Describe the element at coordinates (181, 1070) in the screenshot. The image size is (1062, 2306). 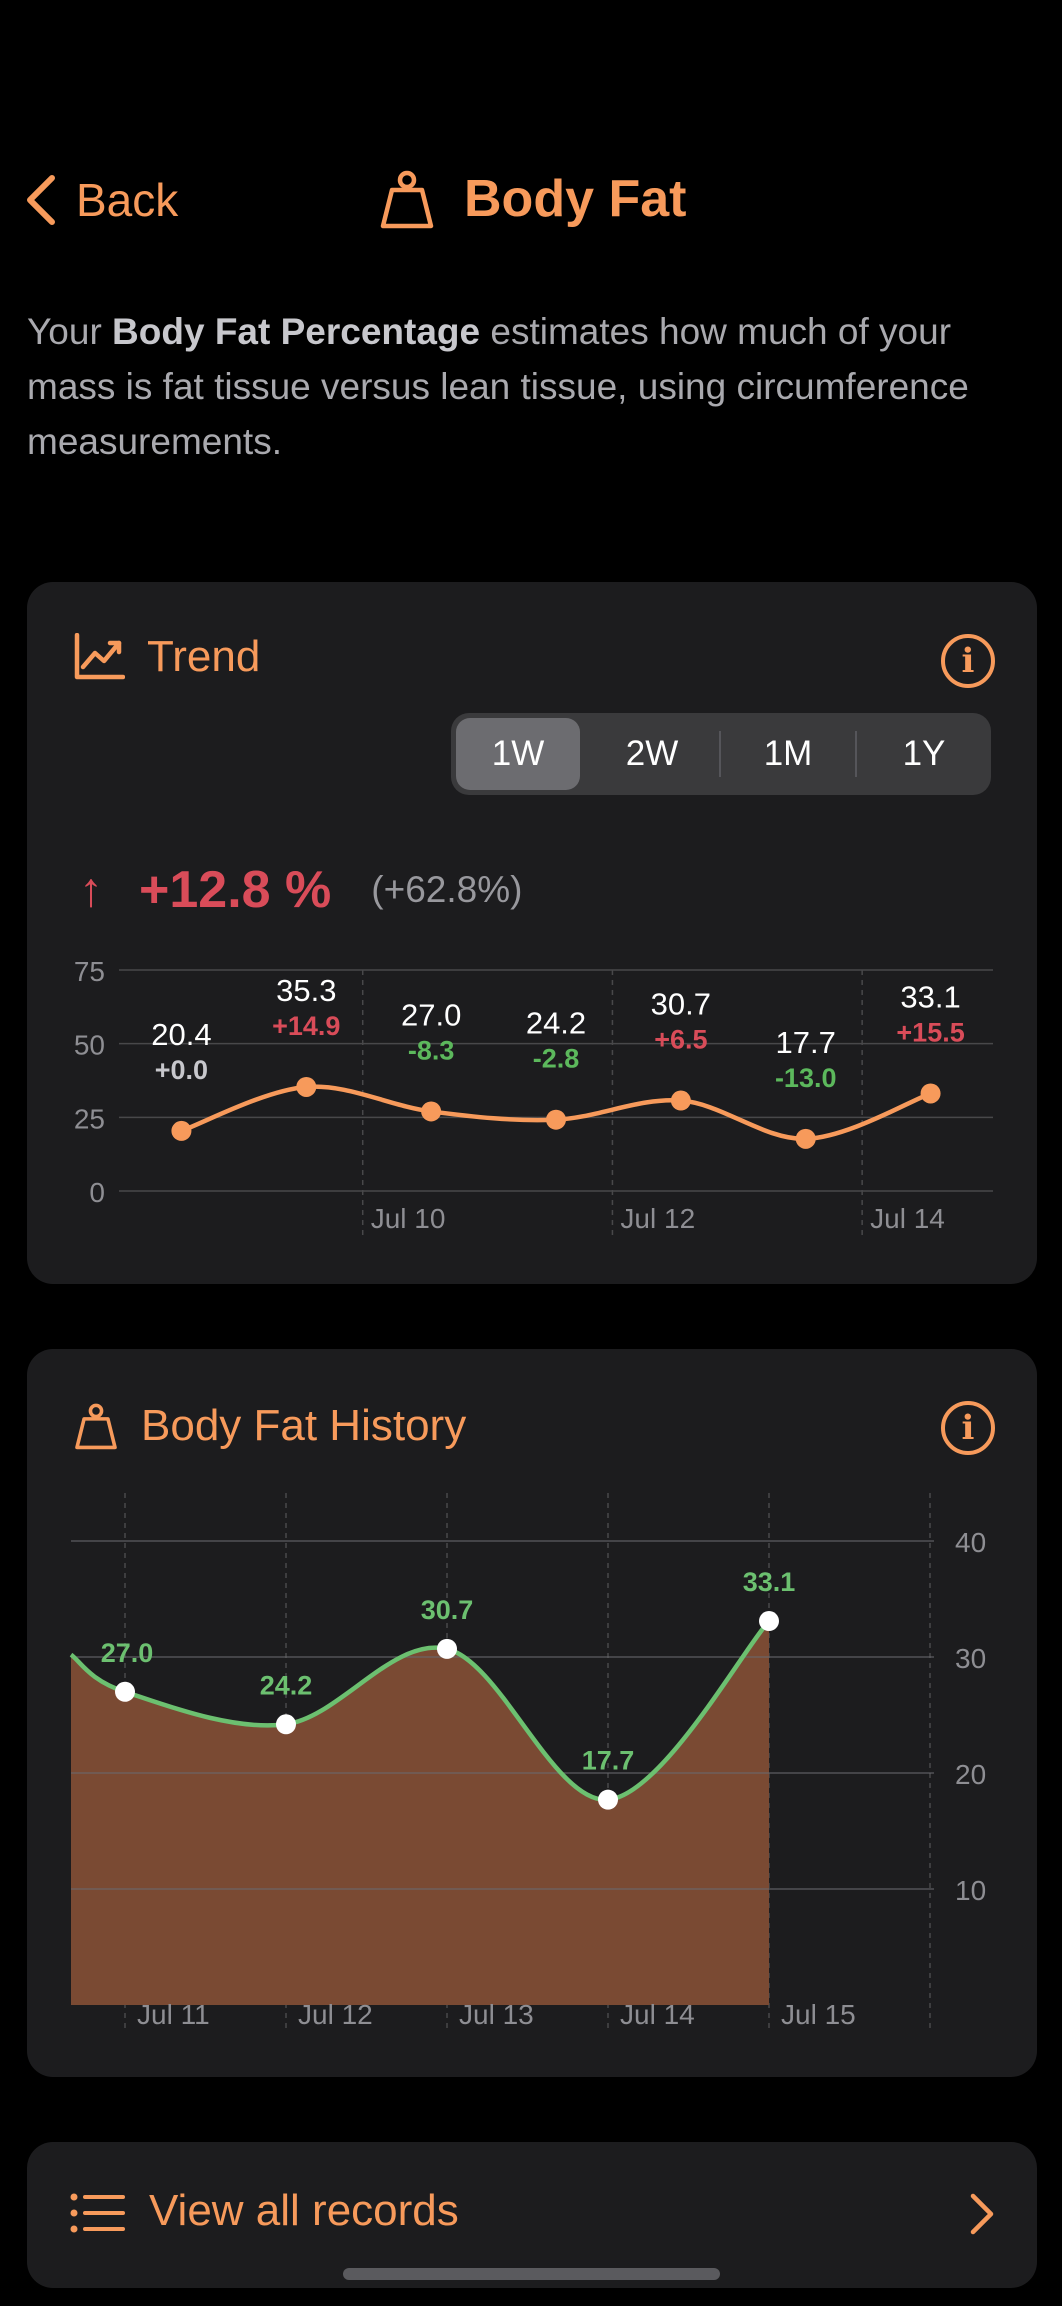
I see `trend-delta-label: +0.0` at that location.